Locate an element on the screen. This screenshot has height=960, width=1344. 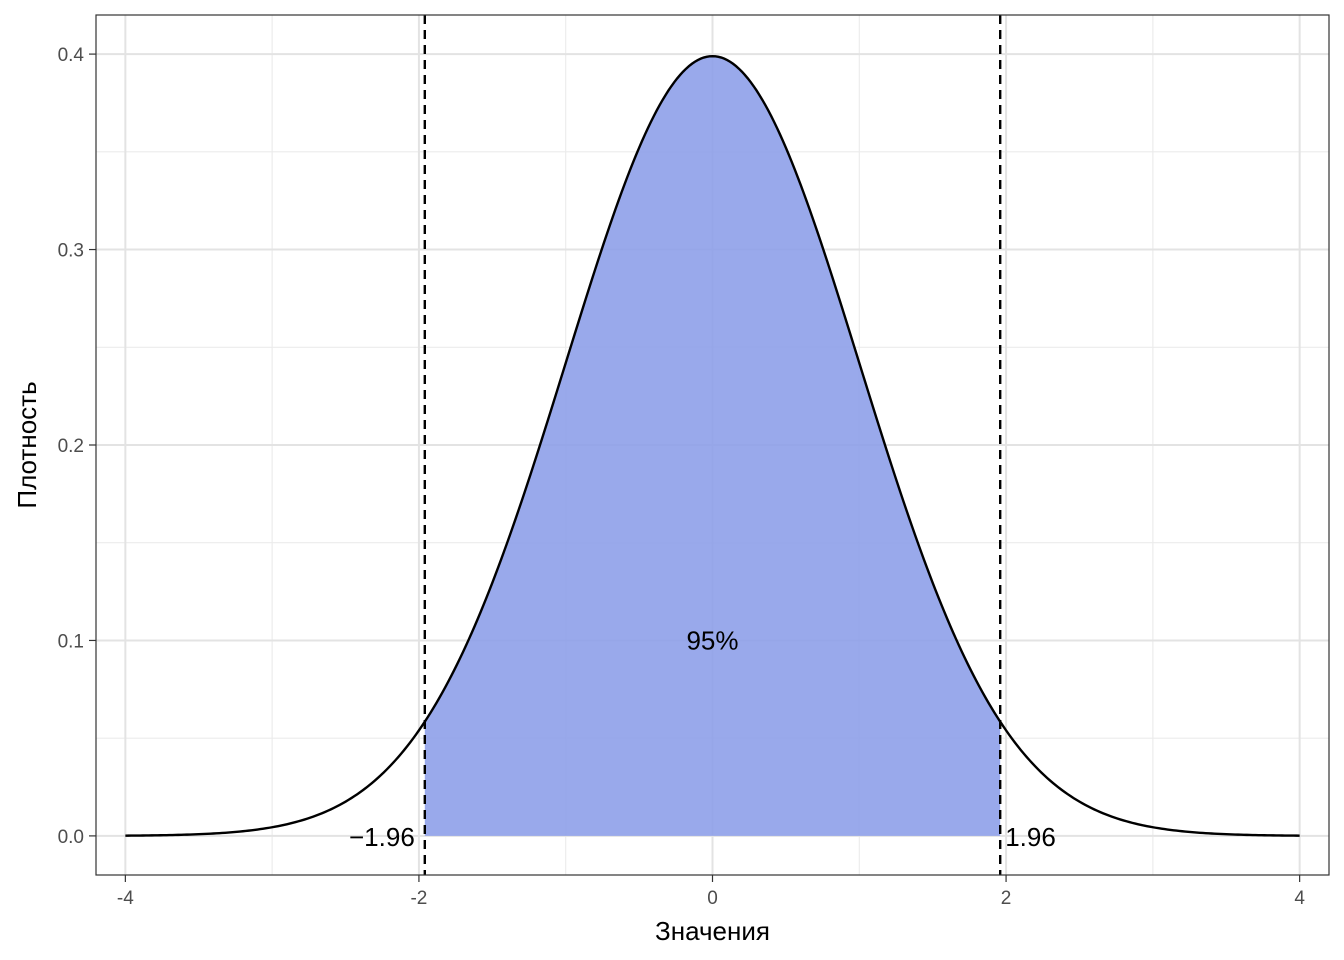
y-tick-label: 0.3 is located at coordinates (71, 251).